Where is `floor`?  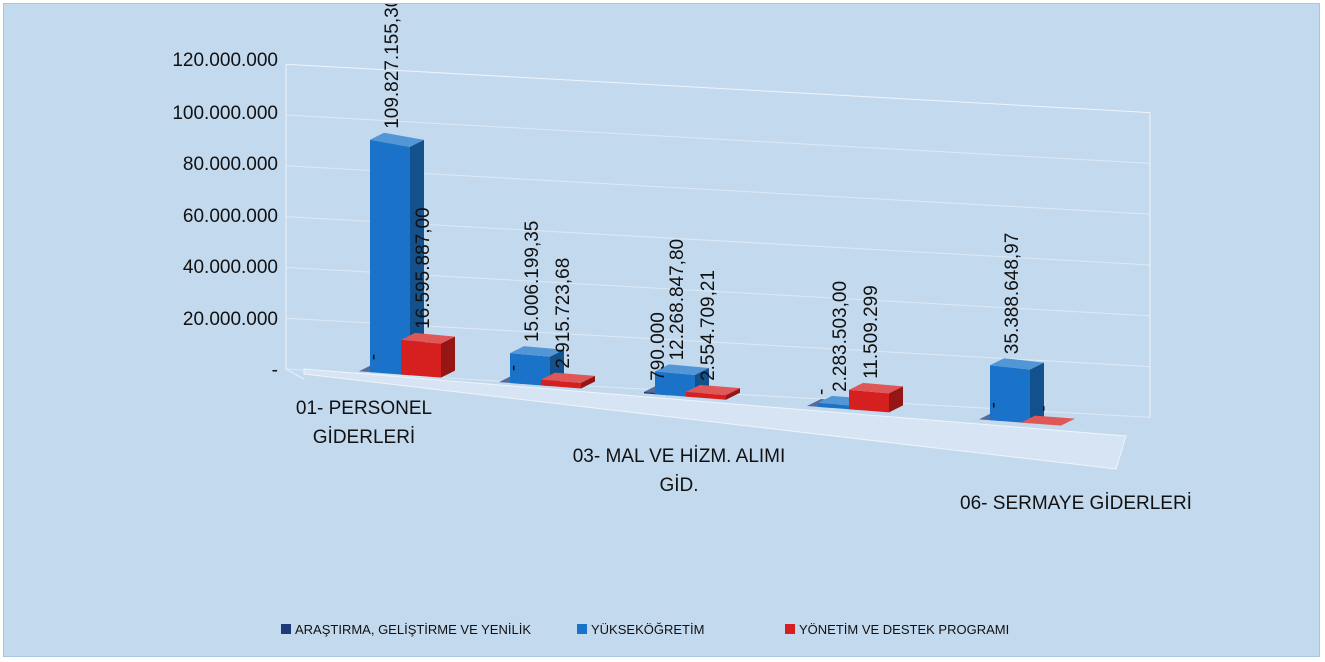
floor is located at coordinates (715, 419).